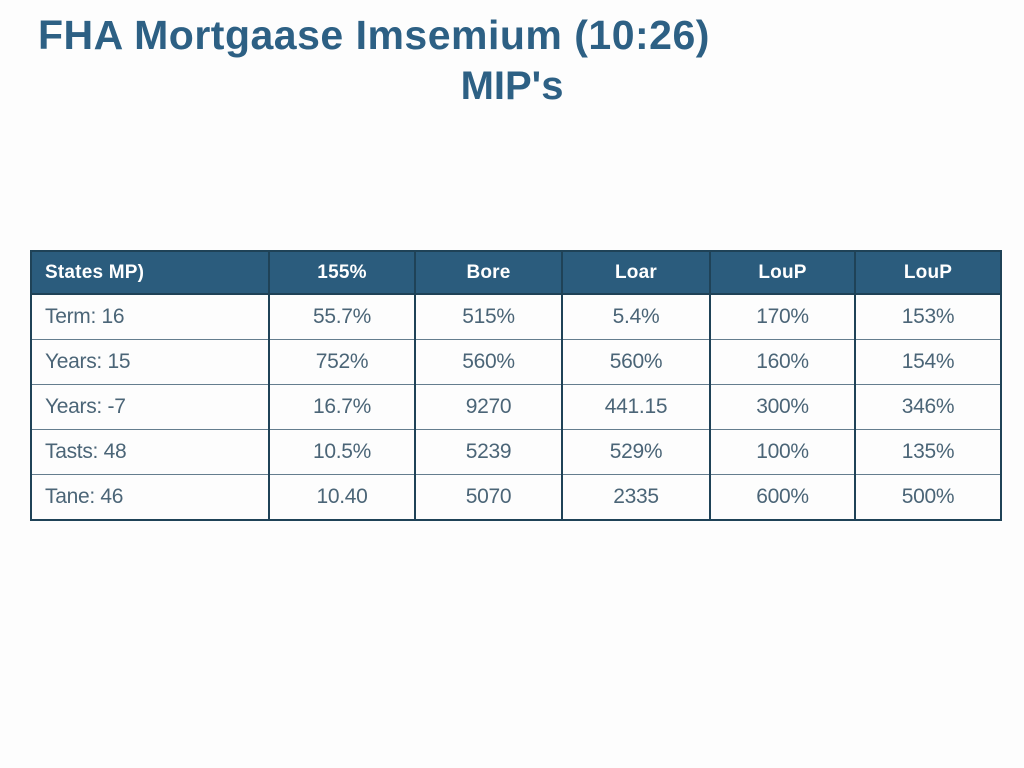  I want to click on row-label-cell: Years: -7, so click(150, 407).